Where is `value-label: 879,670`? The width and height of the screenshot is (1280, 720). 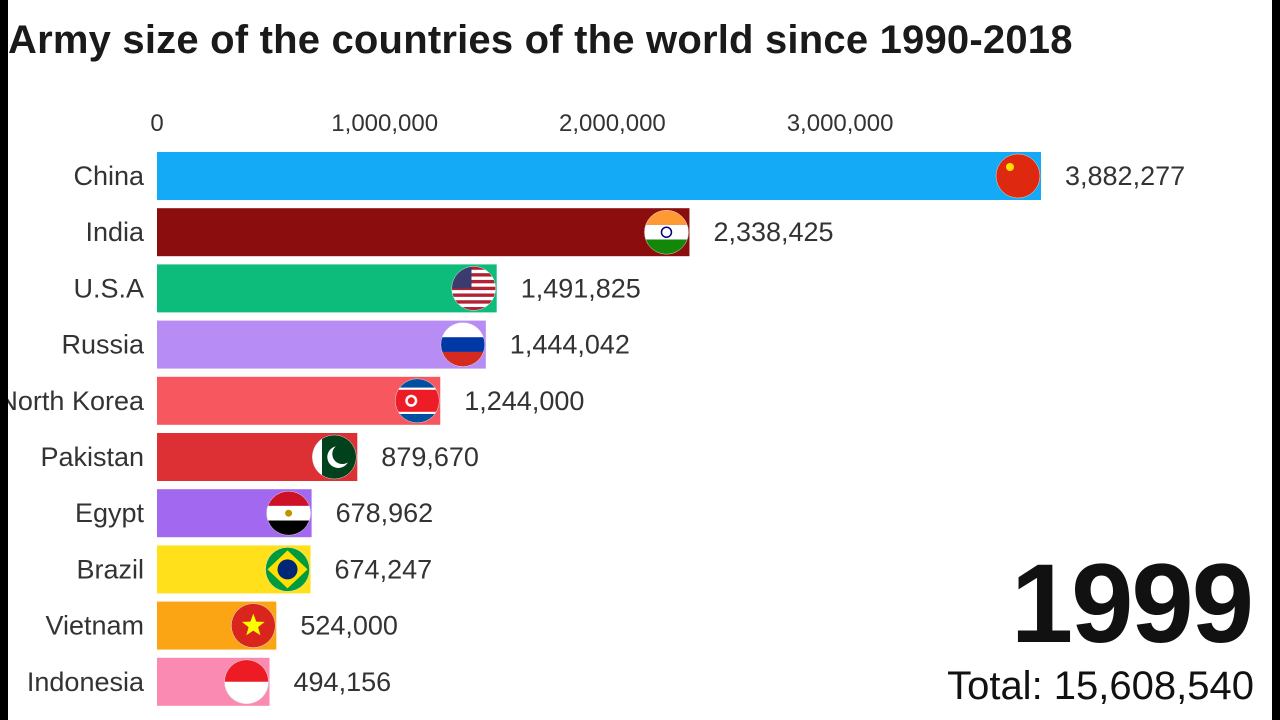
value-label: 879,670 is located at coordinates (430, 457).